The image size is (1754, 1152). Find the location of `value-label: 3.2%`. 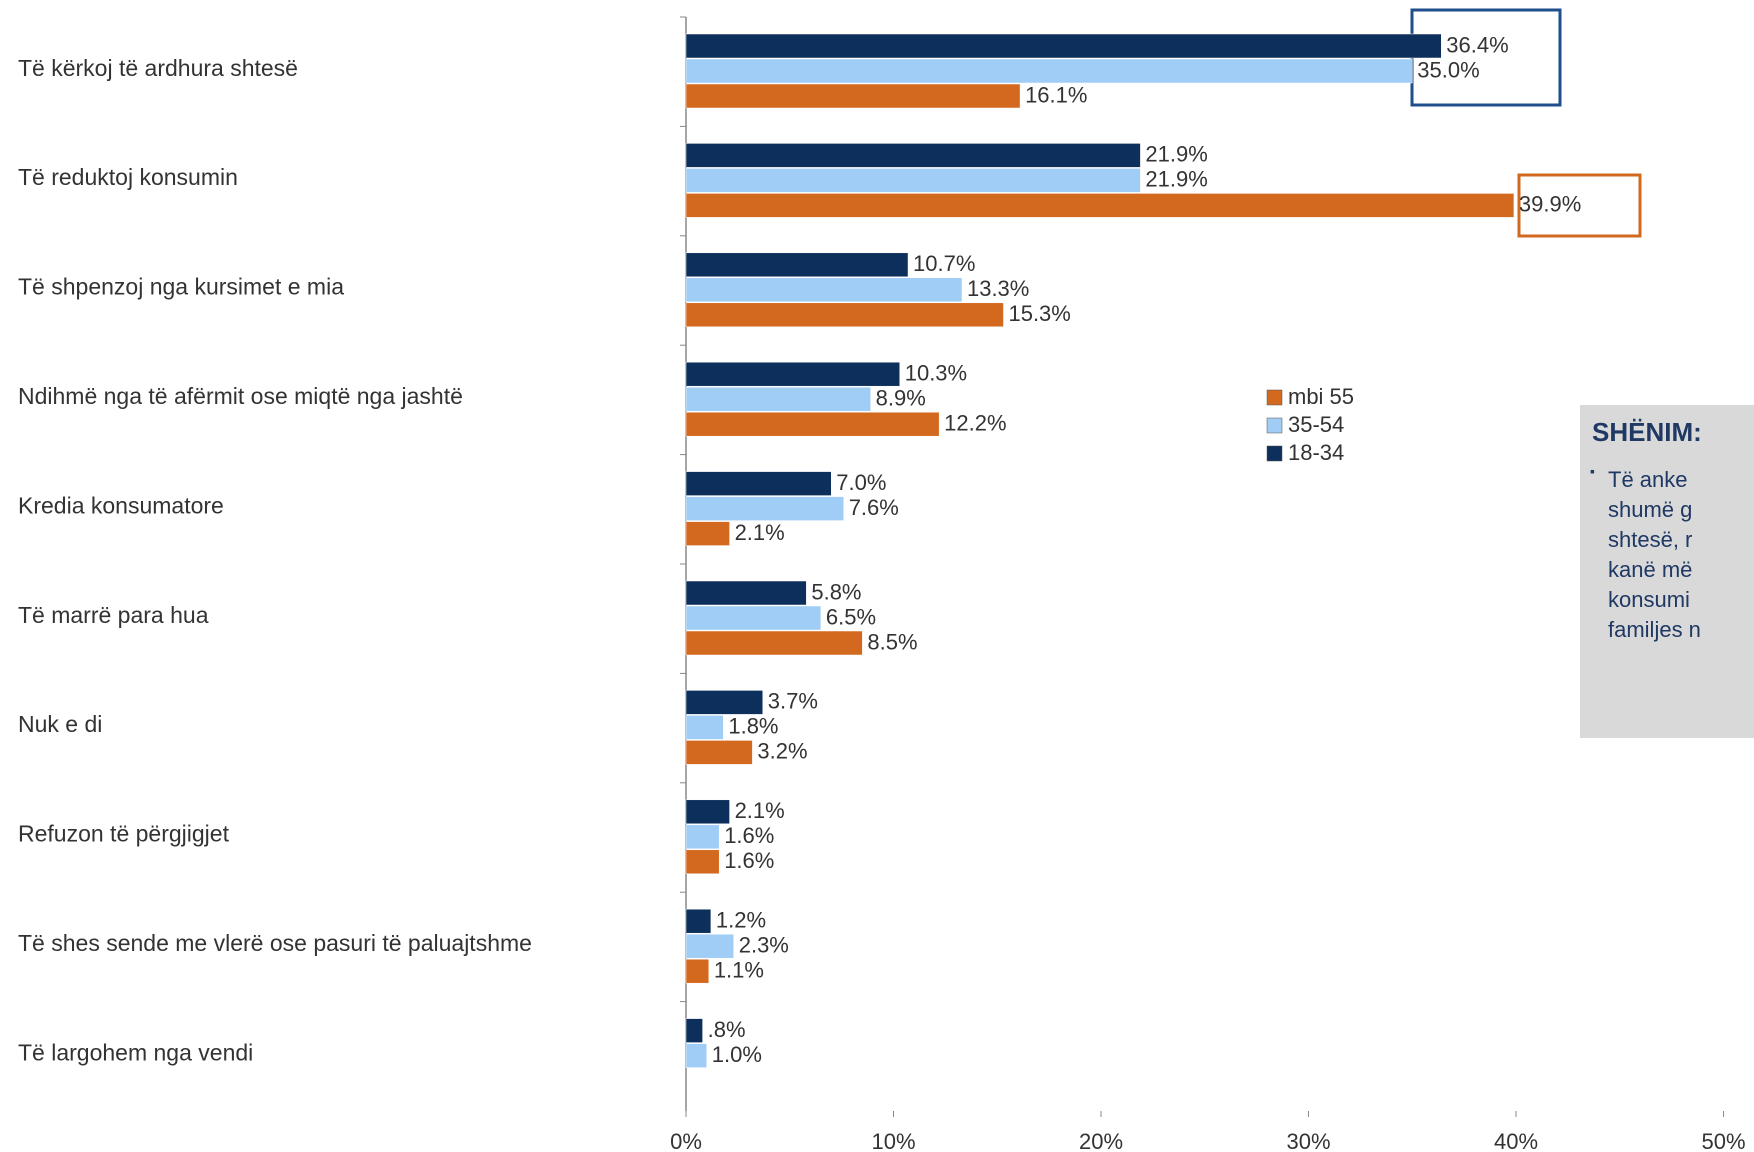

value-label: 3.2% is located at coordinates (782, 751).